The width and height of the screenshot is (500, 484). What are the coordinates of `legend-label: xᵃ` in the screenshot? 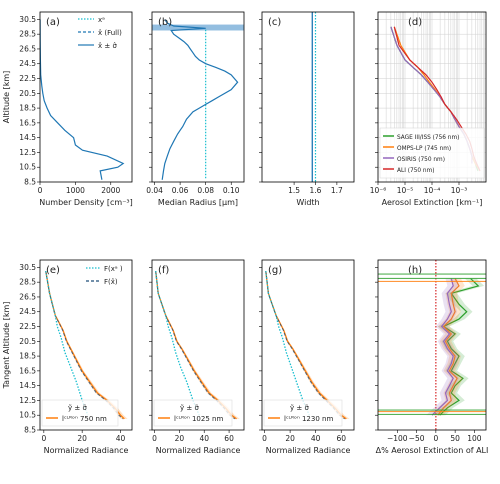 It's located at (101, 20).